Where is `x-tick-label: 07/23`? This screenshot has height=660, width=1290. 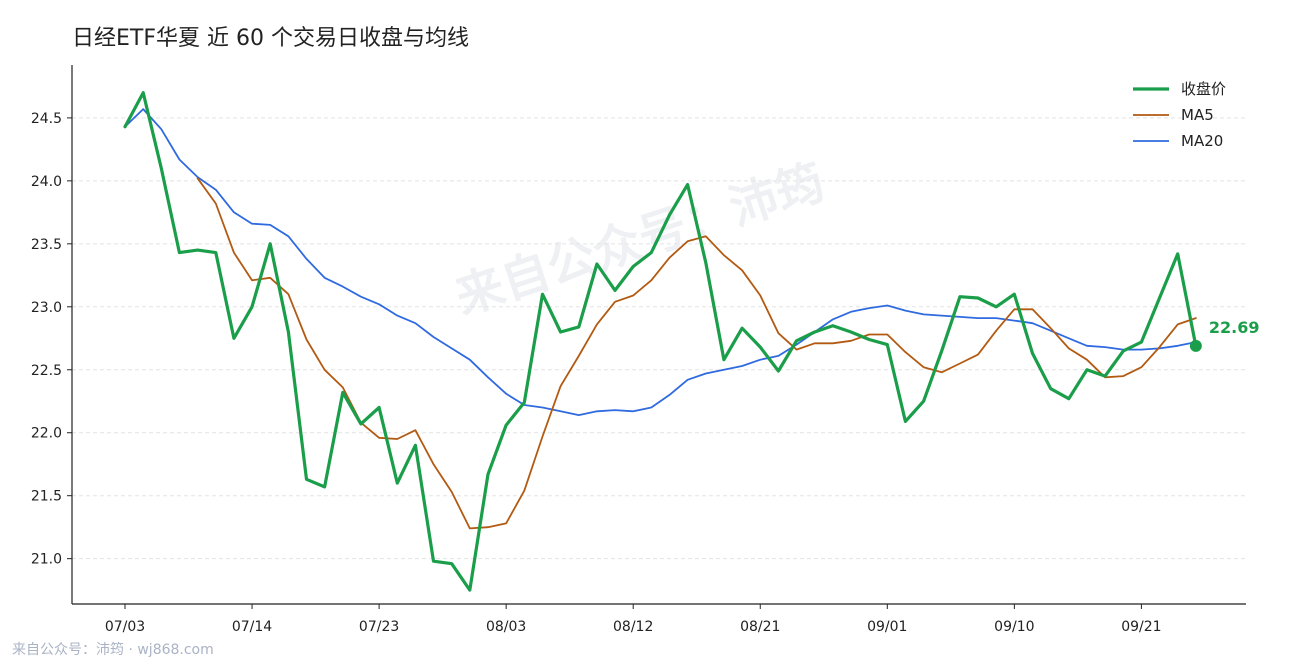
x-tick-label: 07/23 is located at coordinates (379, 627).